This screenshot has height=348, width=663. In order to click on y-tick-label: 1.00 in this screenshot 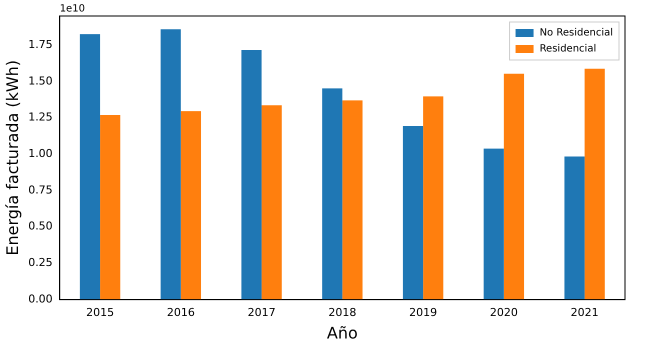, I will do `click(40, 153)`.